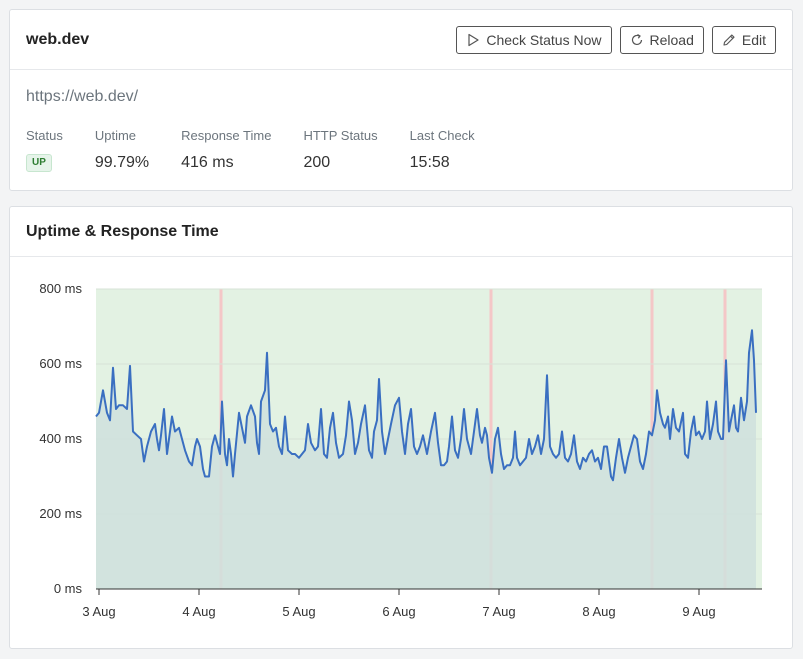 This screenshot has height=659, width=803. What do you see at coordinates (401, 232) in the screenshot?
I see `chart-header: Uptime & Response Time` at bounding box center [401, 232].